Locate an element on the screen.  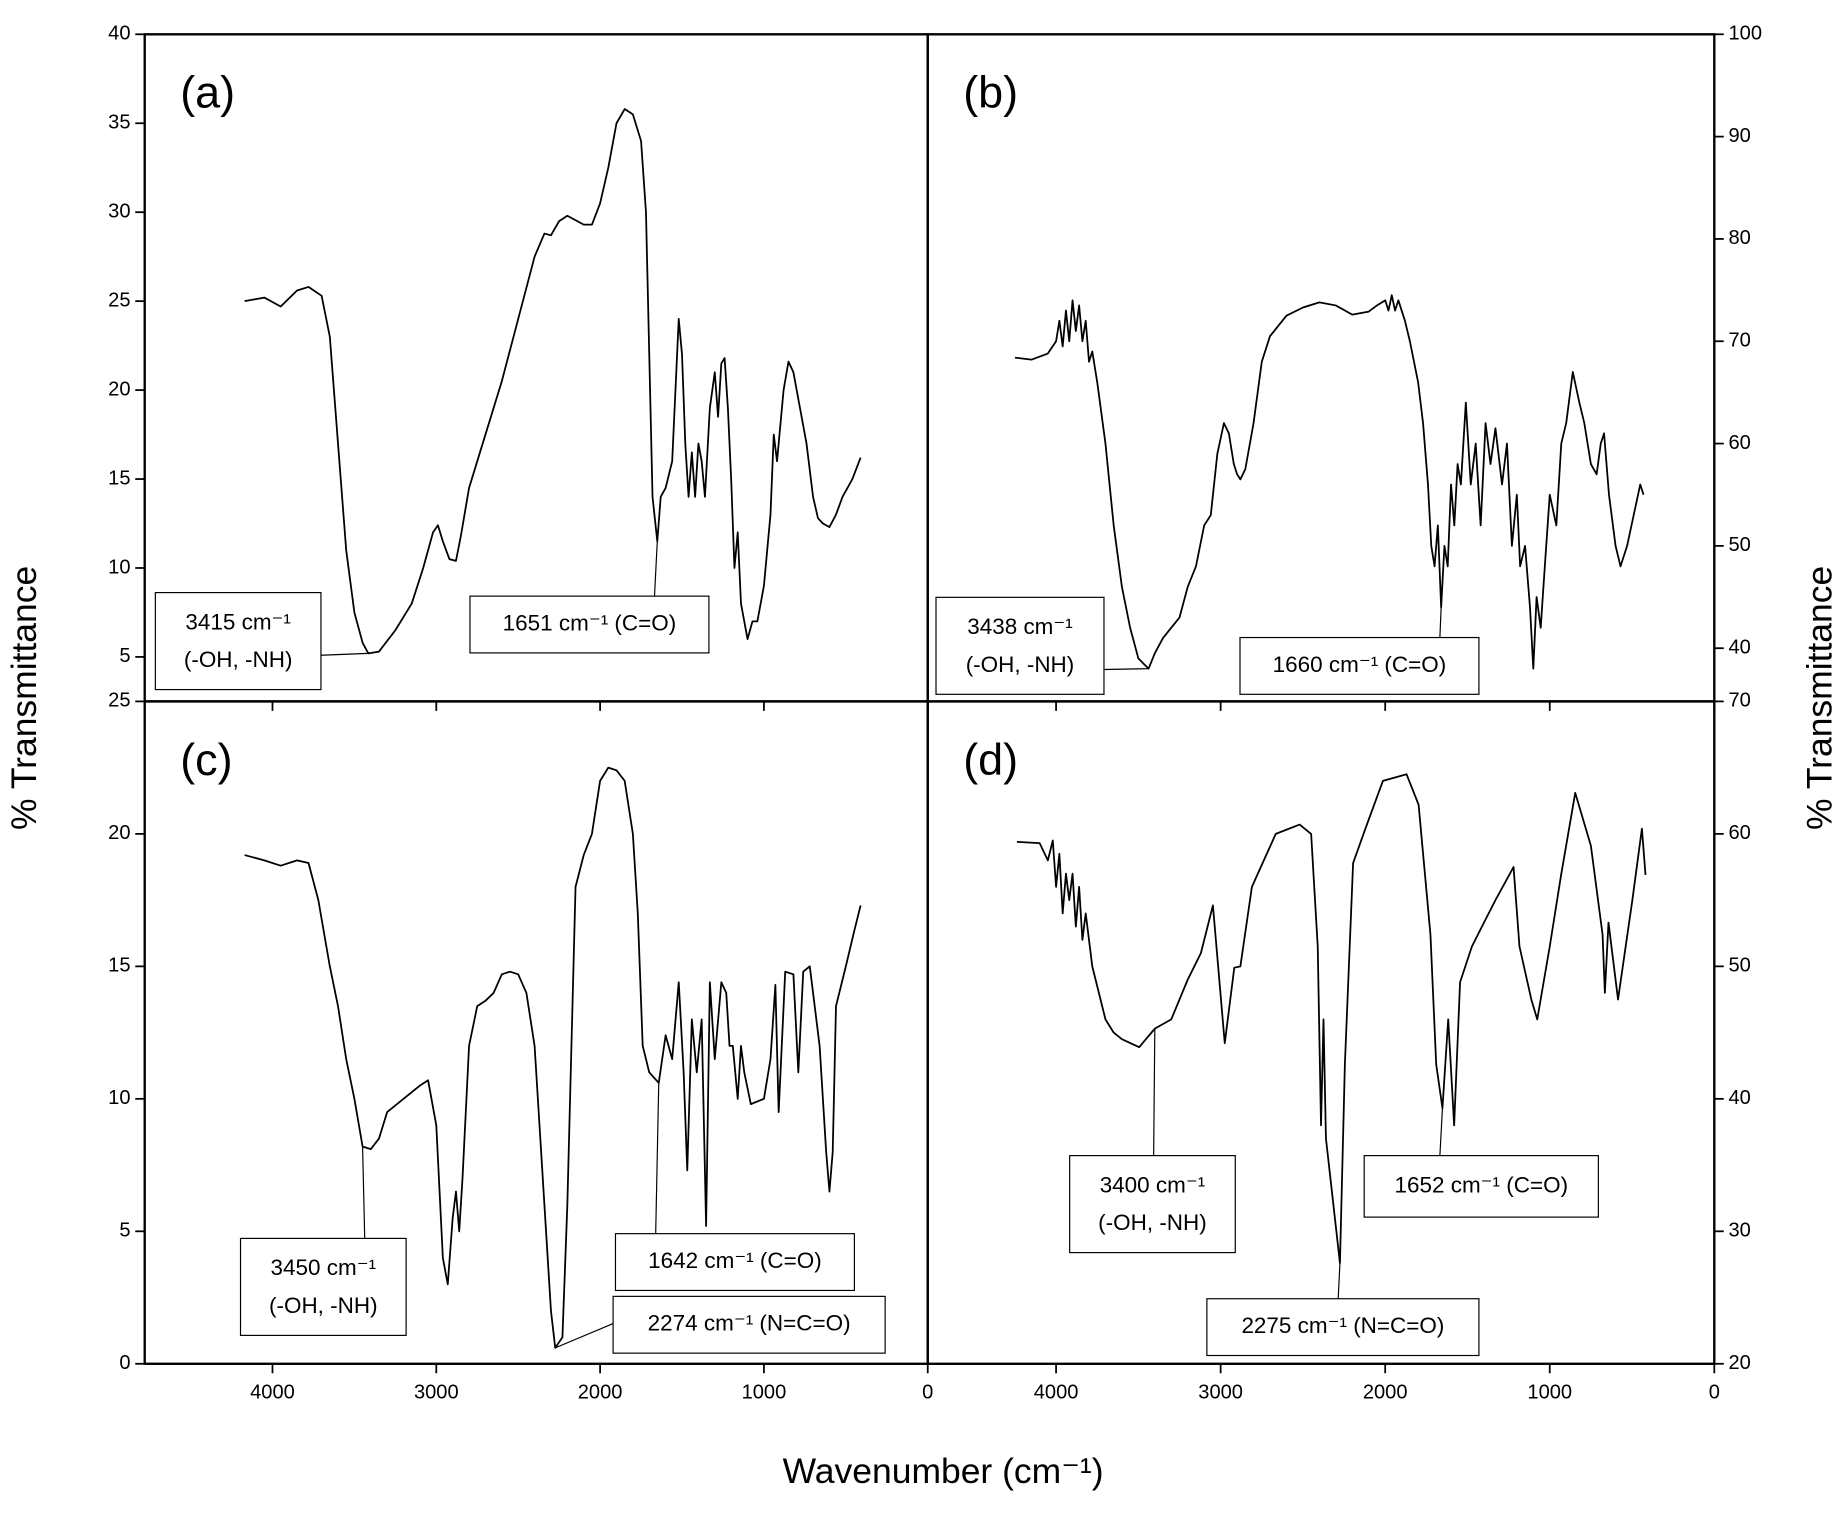
panel-label: (c) is located at coordinates (206, 759).